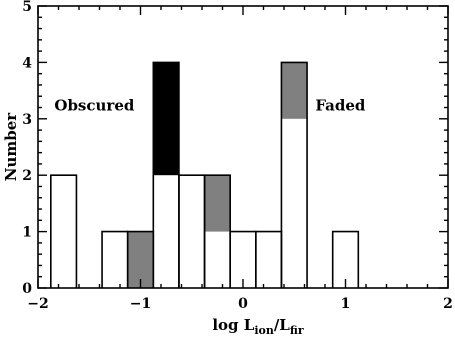  I want to click on x-tick-label: 0, so click(243, 304).